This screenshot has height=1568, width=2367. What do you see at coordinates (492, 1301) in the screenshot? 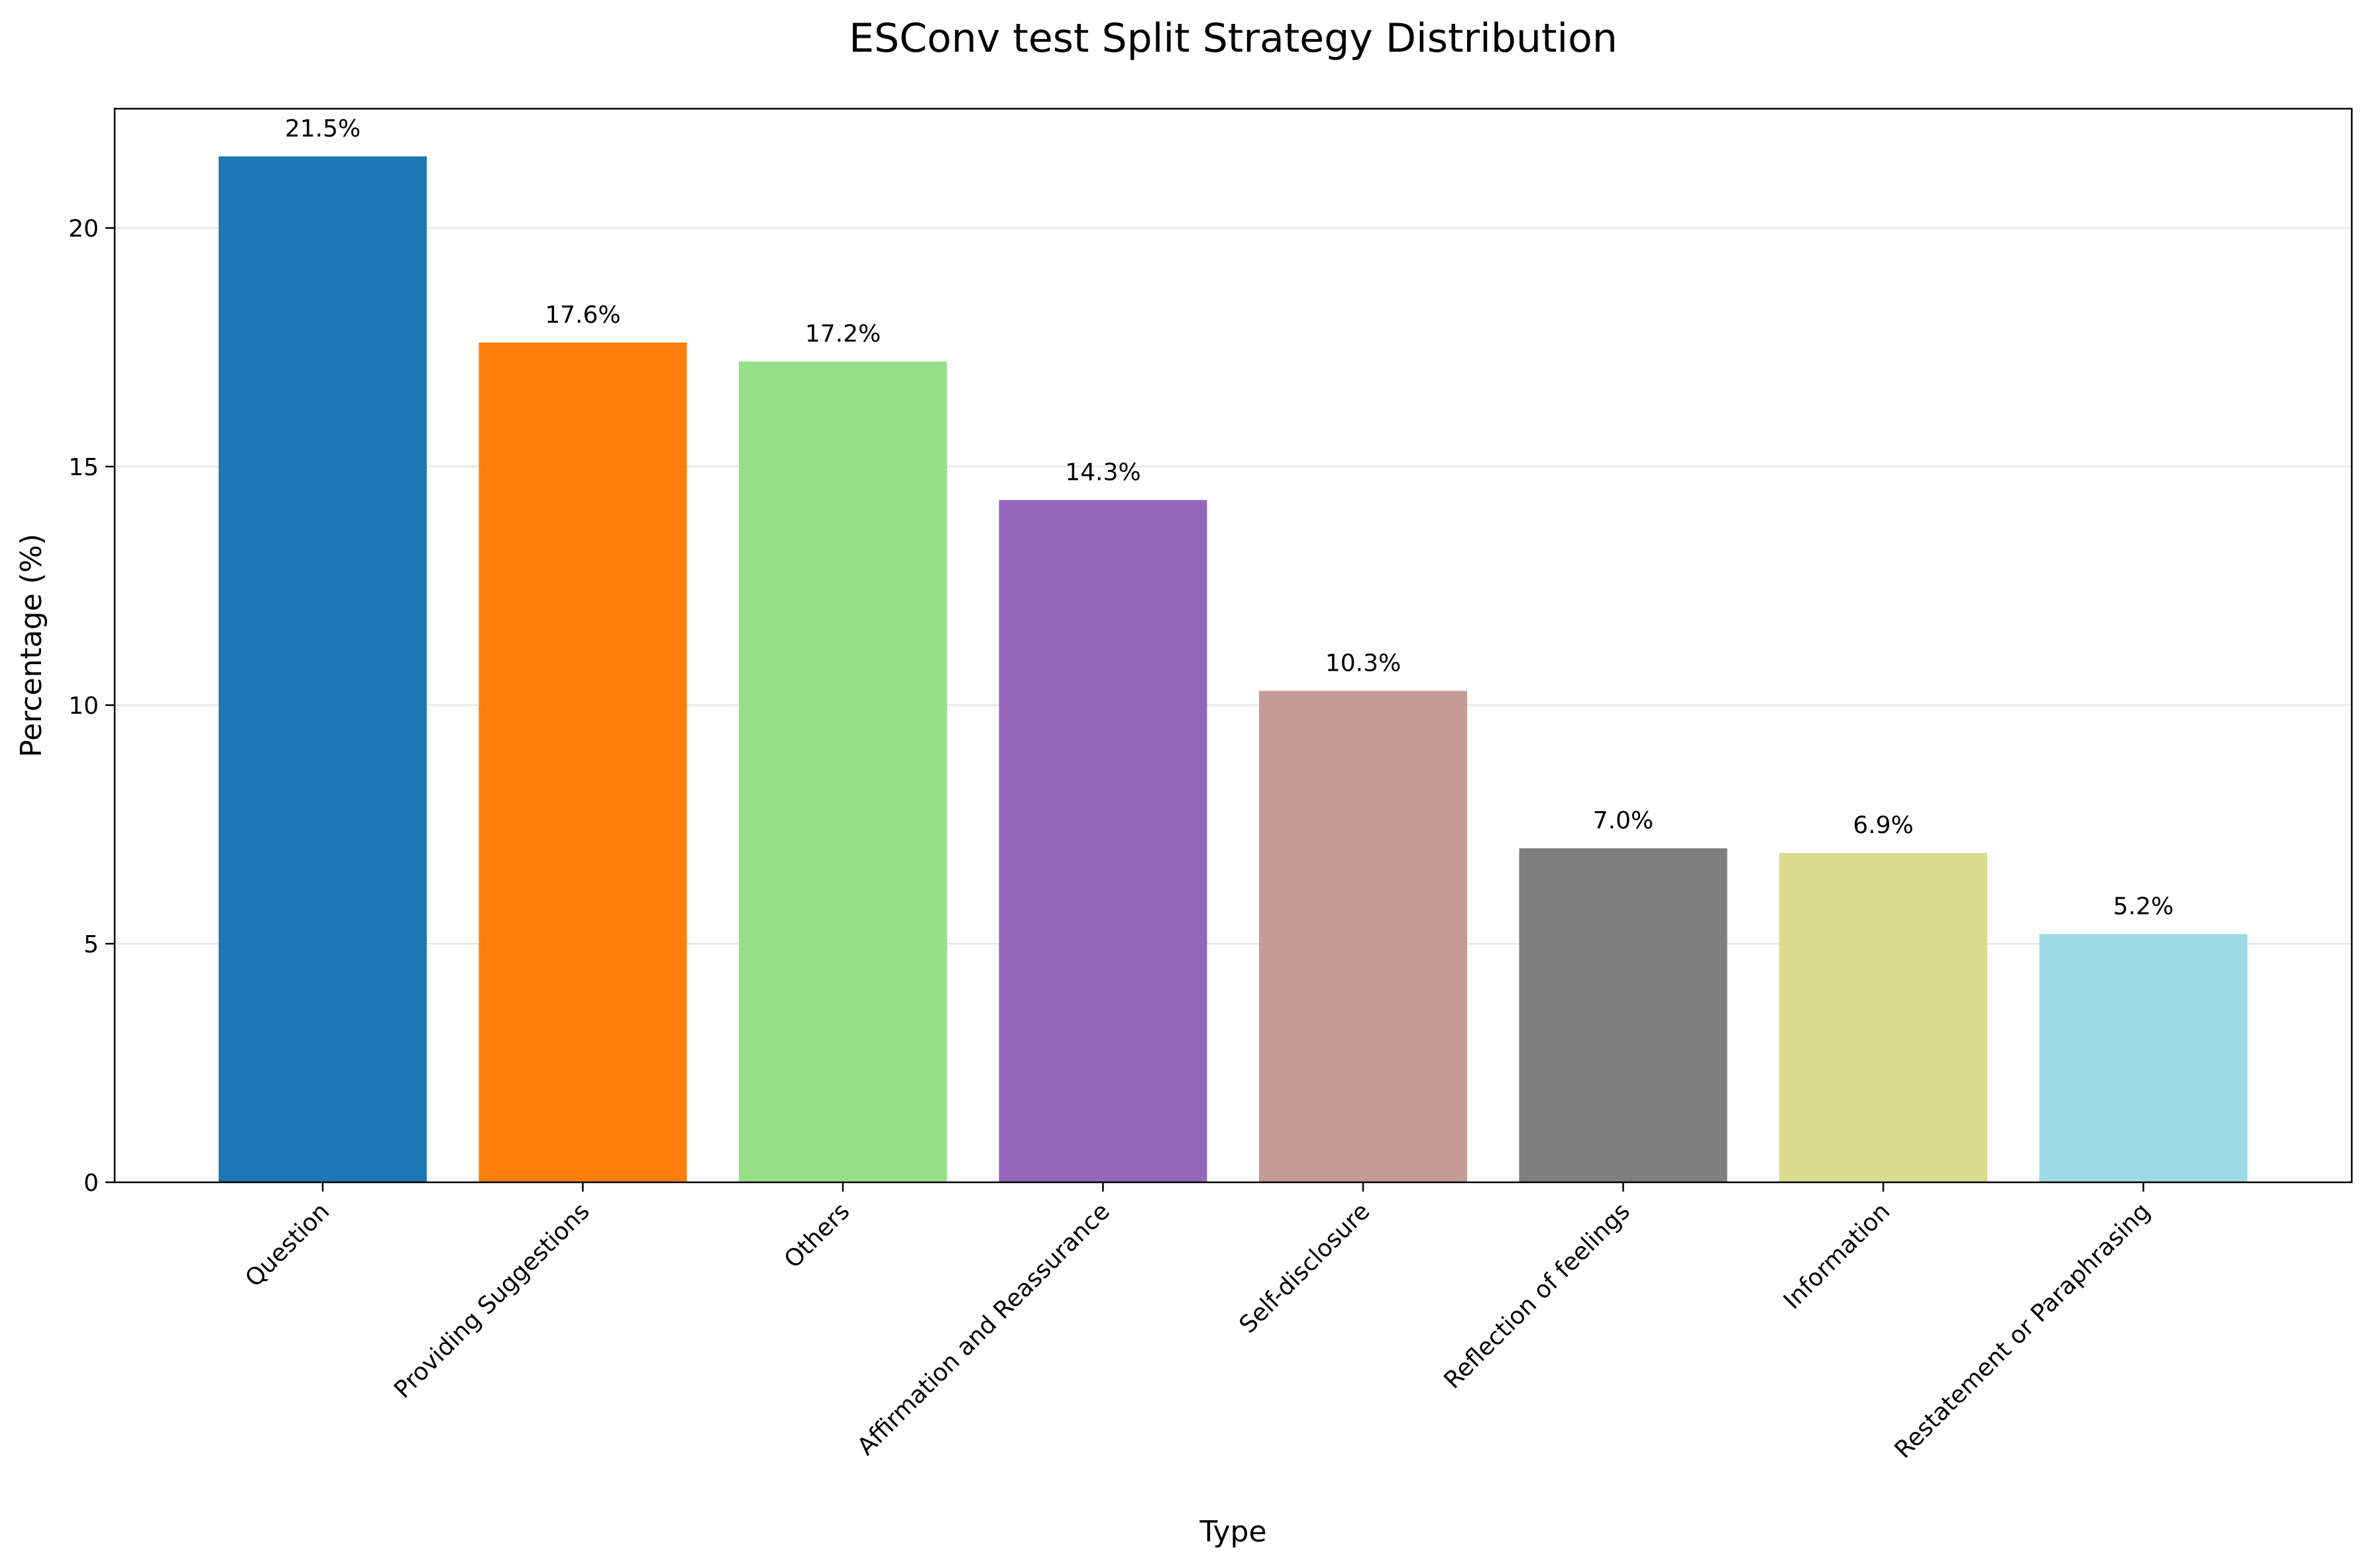
I see `x-tick-label: Providing Suggestions` at bounding box center [492, 1301].